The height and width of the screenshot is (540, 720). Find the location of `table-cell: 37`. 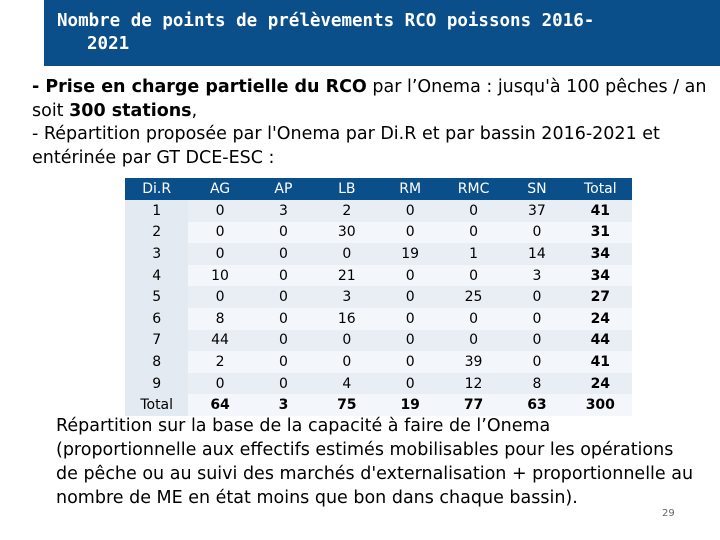

table-cell: 37 is located at coordinates (537, 211).